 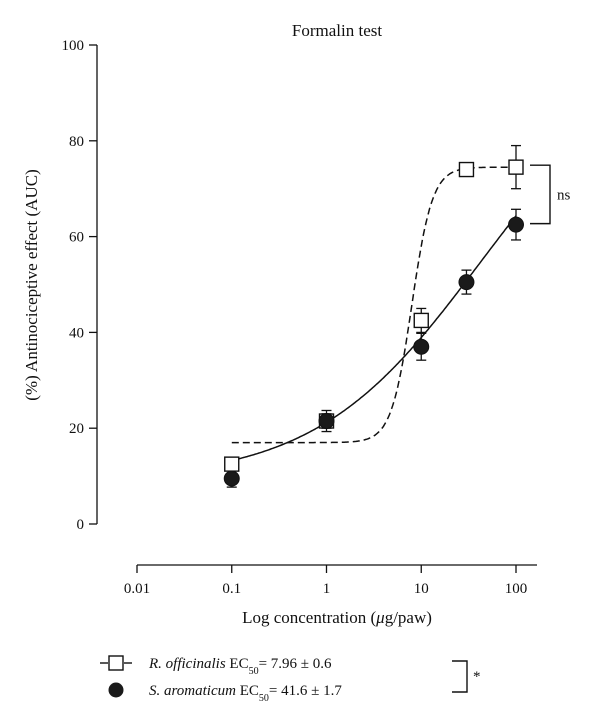 I want to click on y-tick-label: 20, so click(x=76, y=429).